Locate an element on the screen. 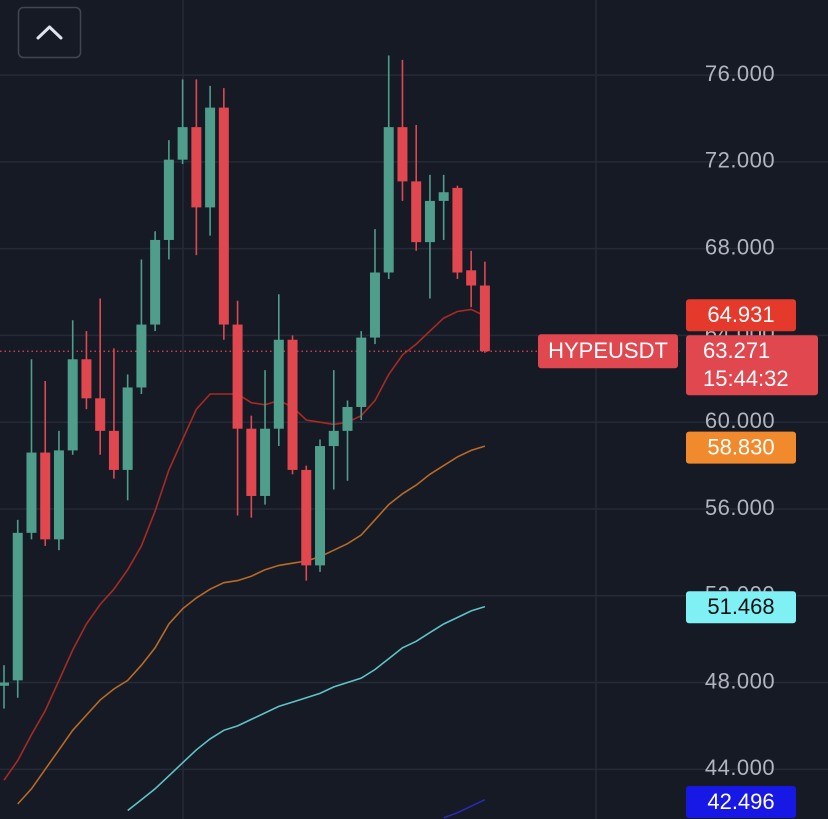  collapse-button is located at coordinates (49, 32).